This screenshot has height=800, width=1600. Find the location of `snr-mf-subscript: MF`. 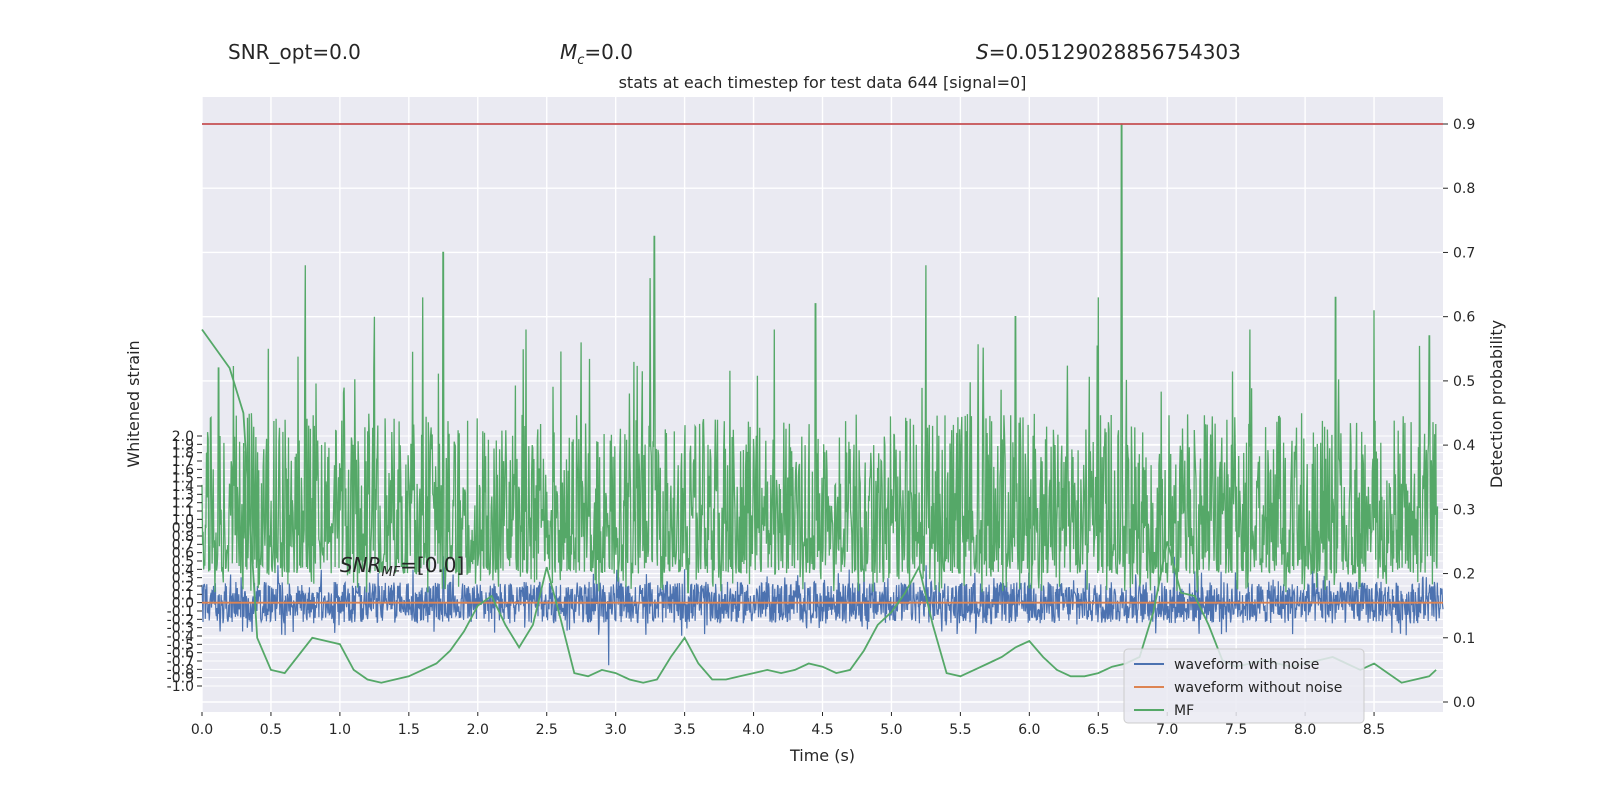

snr-mf-subscript: MF is located at coordinates (390, 572).